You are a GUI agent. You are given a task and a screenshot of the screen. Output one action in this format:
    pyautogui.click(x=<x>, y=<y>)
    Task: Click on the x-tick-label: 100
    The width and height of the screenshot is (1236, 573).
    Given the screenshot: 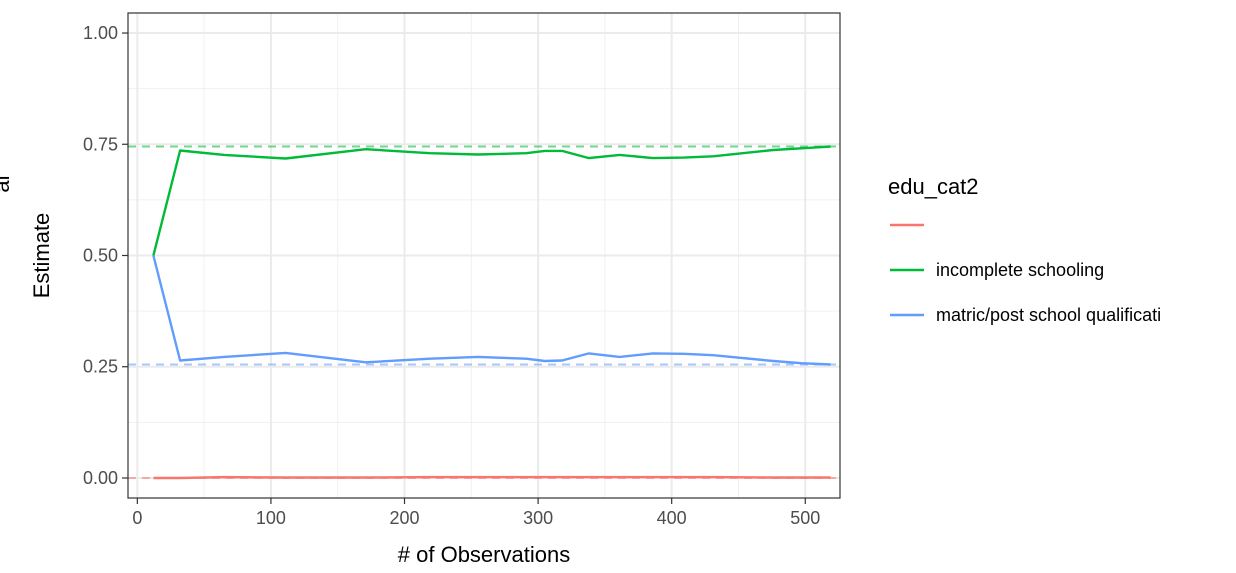 What is the action you would take?
    pyautogui.click(x=271, y=518)
    